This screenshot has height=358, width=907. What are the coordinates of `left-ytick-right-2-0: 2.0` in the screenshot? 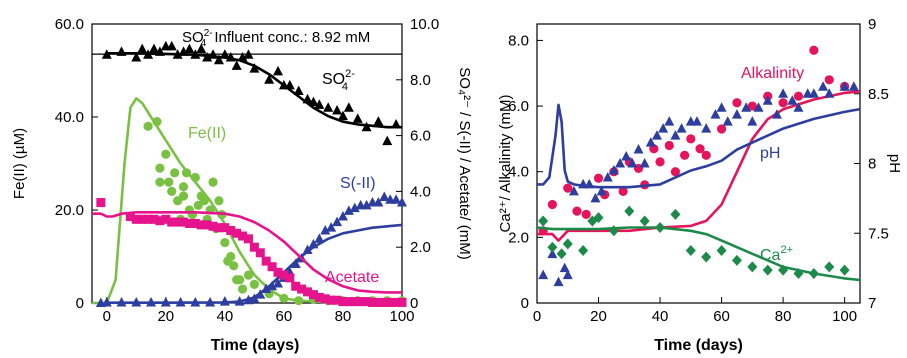 It's located at (420, 247).